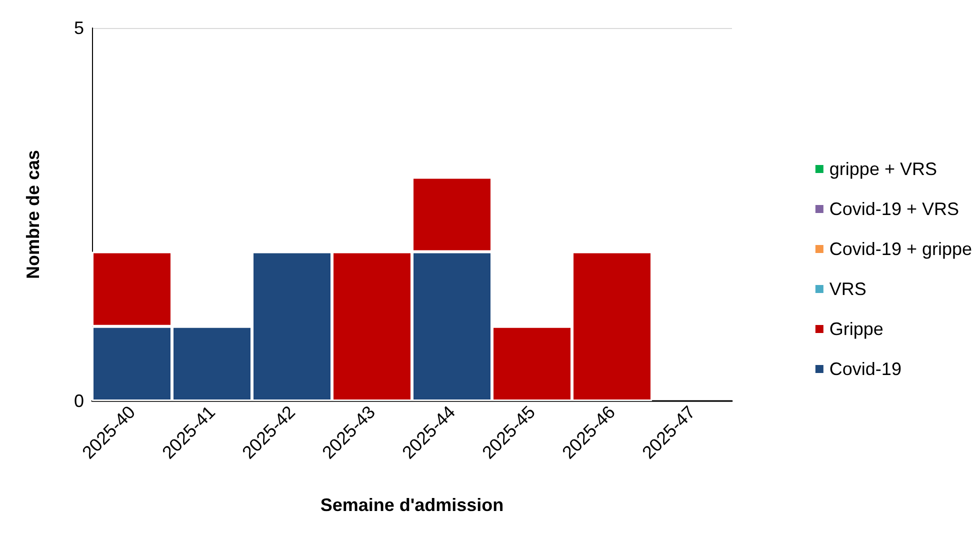 This screenshot has height=538, width=977. Describe the element at coordinates (79, 401) in the screenshot. I see `y-tick-label: 0` at that location.